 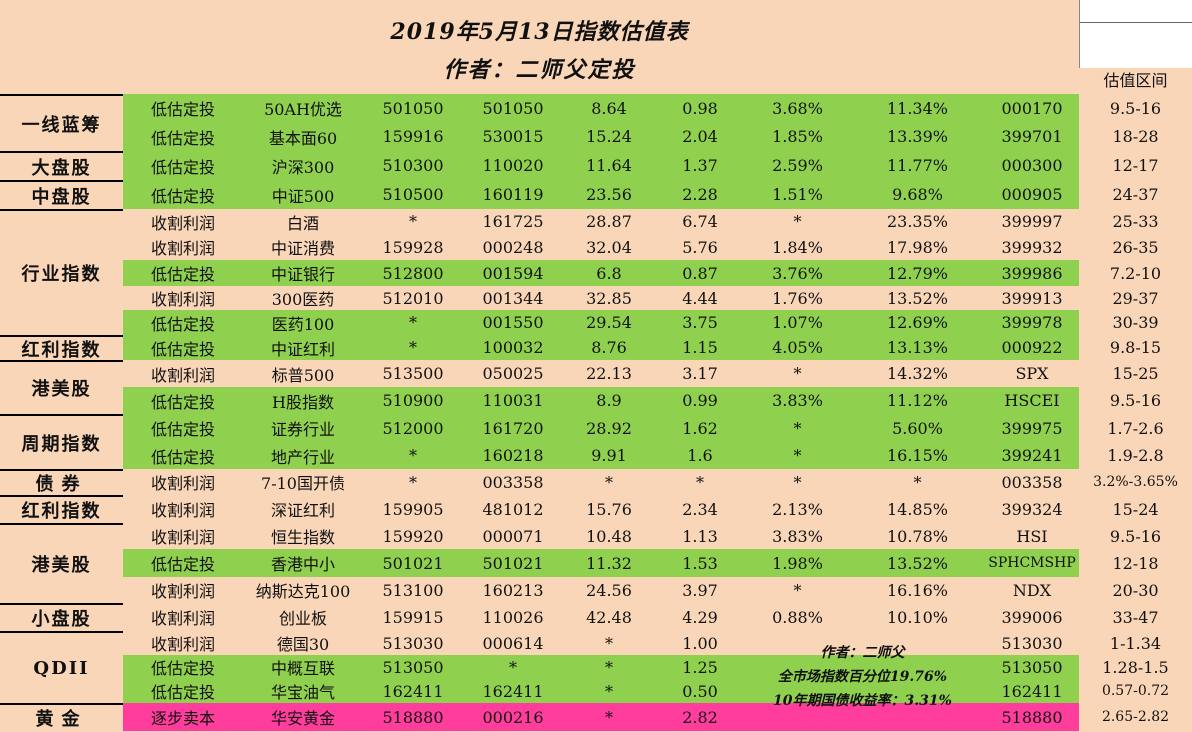 What do you see at coordinates (700, 717) in the screenshot?
I see `pb-cell: 2.82` at bounding box center [700, 717].